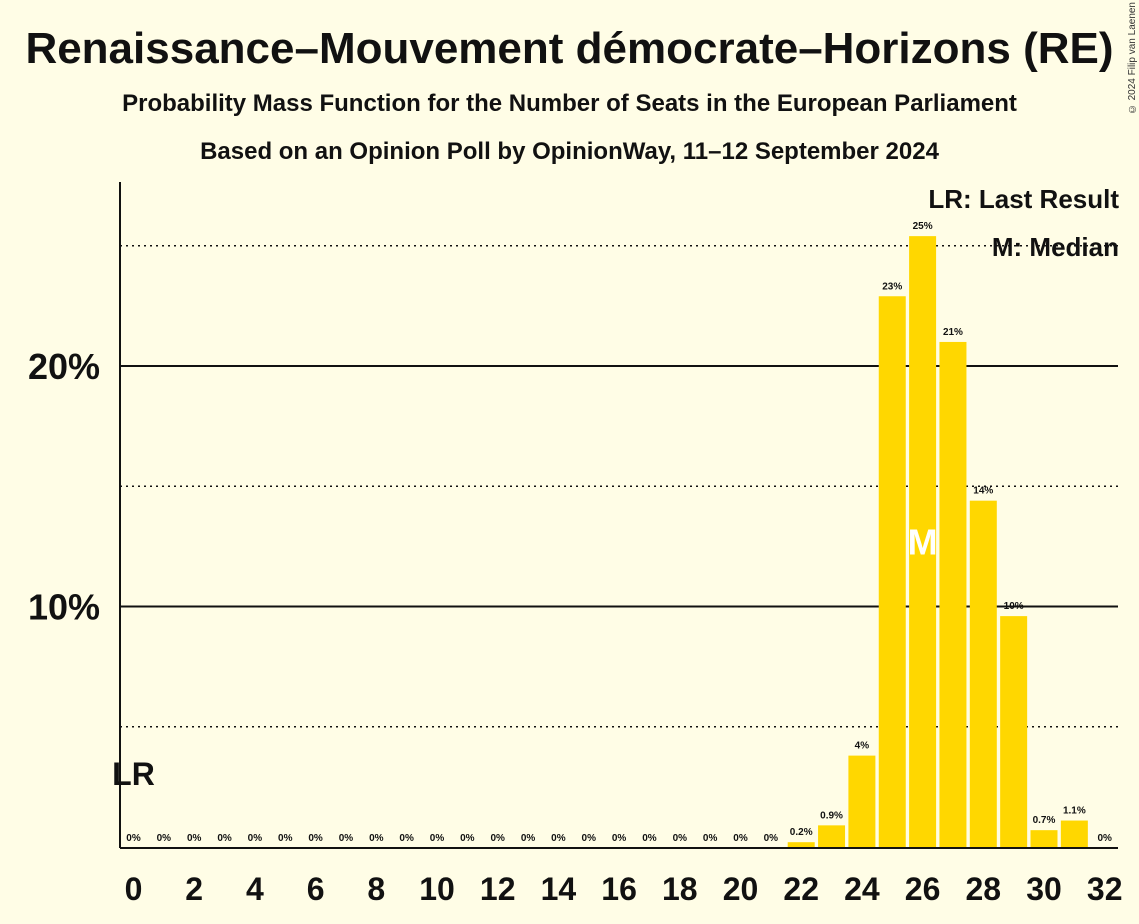 The width and height of the screenshot is (1139, 924). Describe the element at coordinates (498, 889) in the screenshot. I see `x-tick-label: 12` at that location.